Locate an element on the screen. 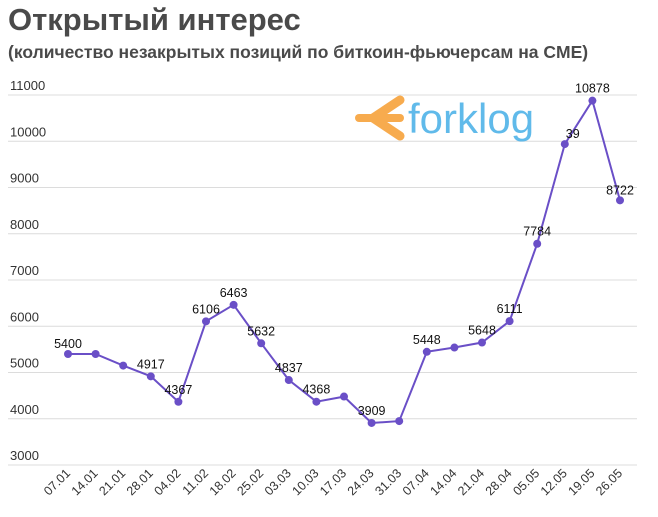 This screenshot has width=658, height=517. x-tick-label: 28.01 is located at coordinates (140, 482).